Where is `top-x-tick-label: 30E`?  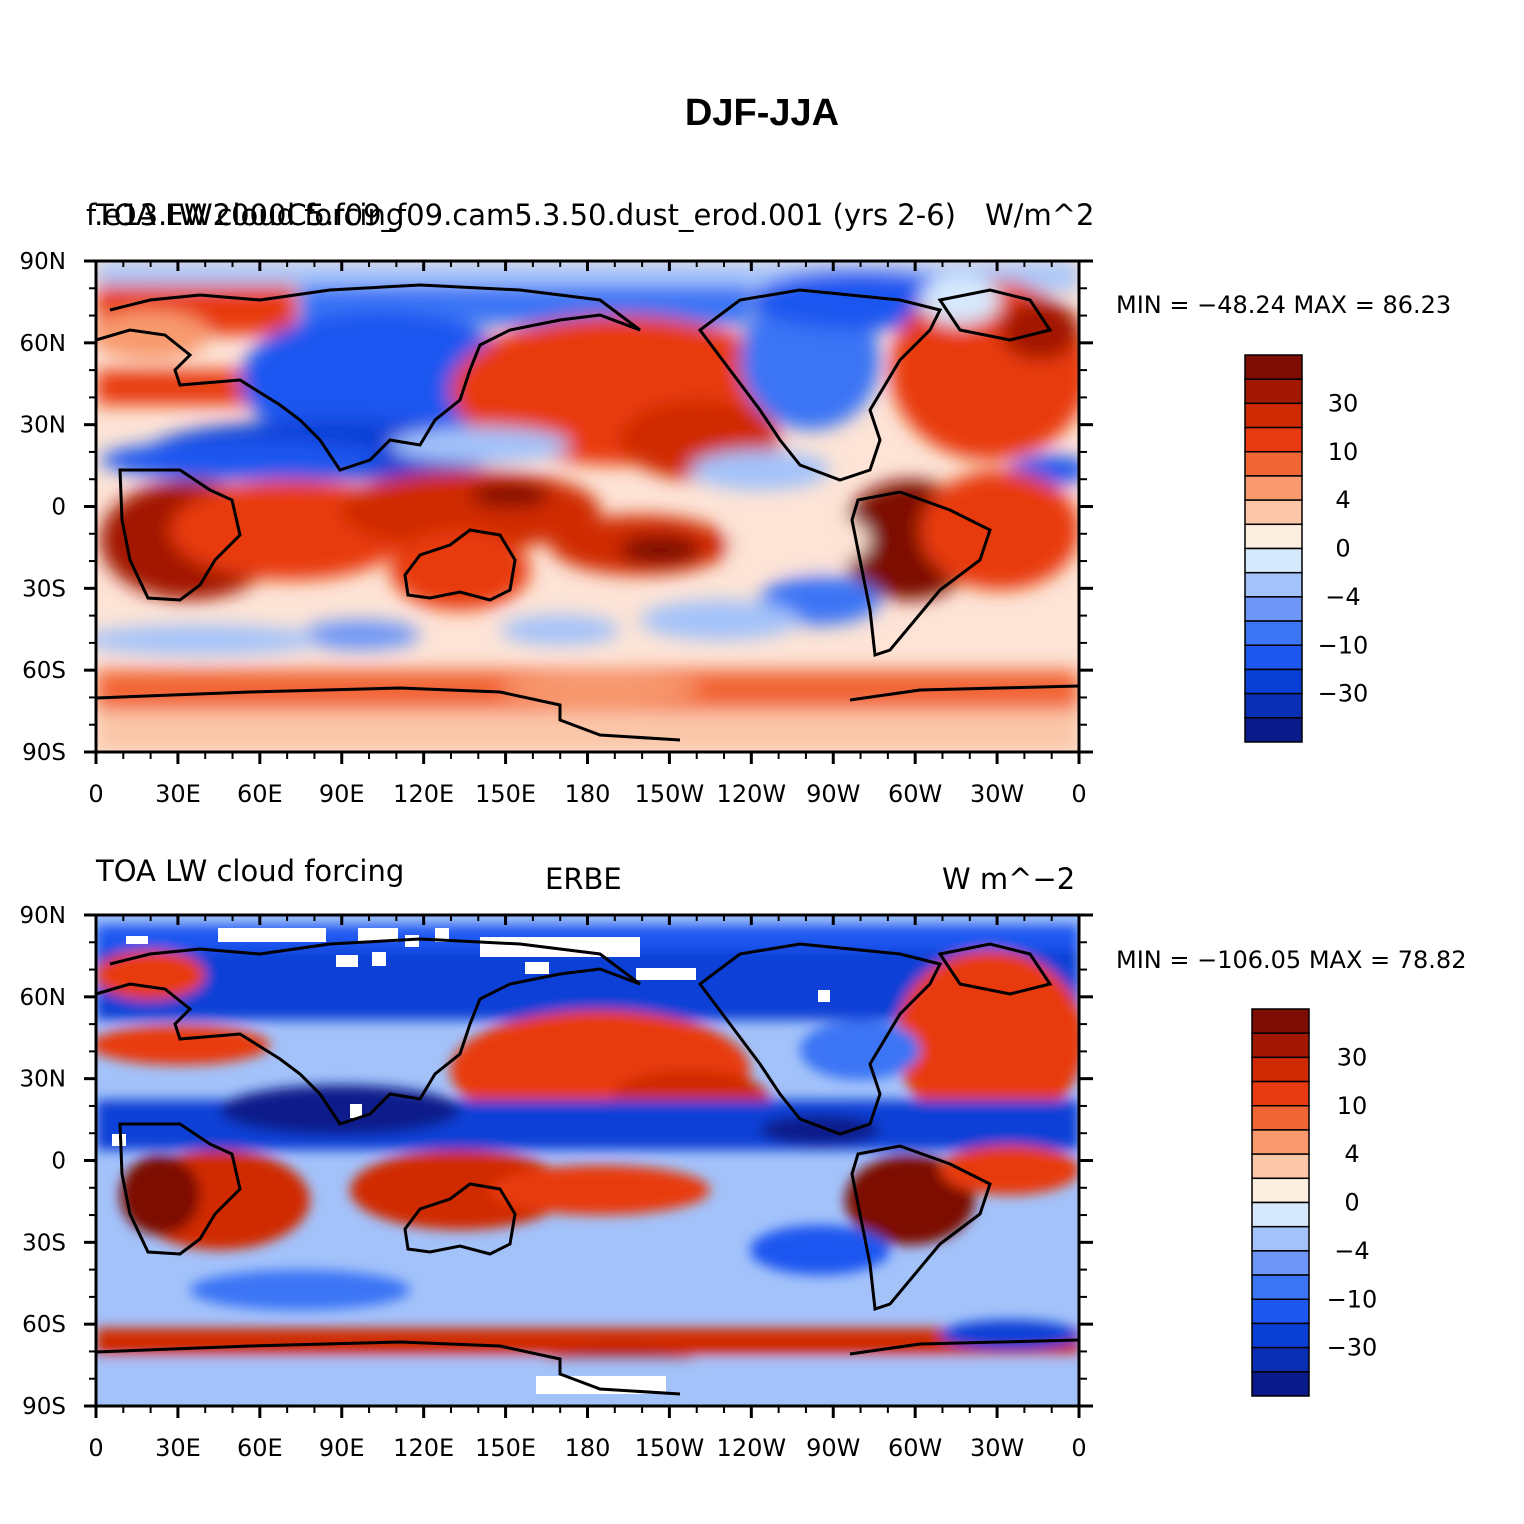 top-x-tick-label: 30E is located at coordinates (178, 794).